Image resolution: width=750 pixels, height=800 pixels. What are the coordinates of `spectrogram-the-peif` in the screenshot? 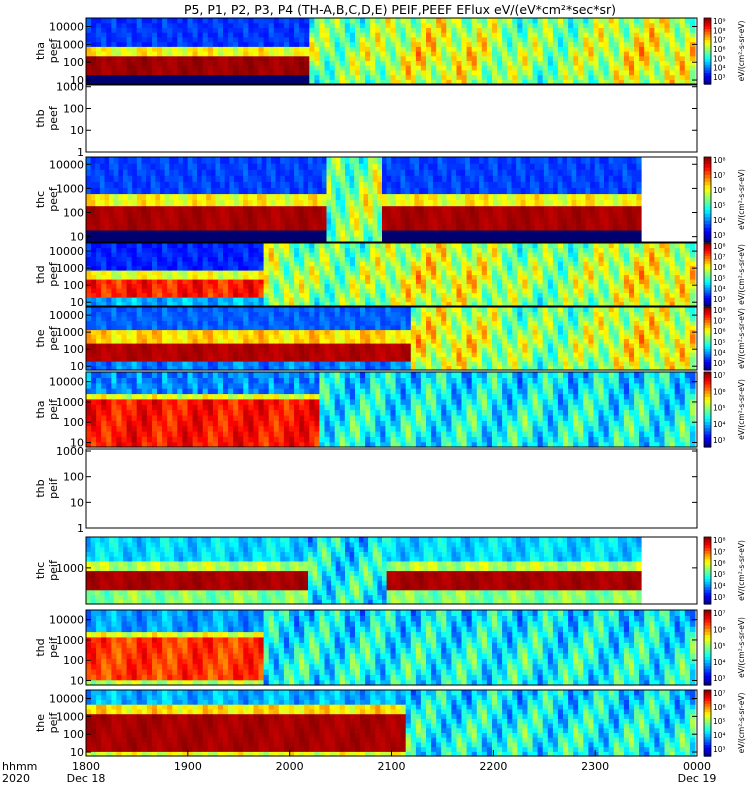 It's located at (391, 723).